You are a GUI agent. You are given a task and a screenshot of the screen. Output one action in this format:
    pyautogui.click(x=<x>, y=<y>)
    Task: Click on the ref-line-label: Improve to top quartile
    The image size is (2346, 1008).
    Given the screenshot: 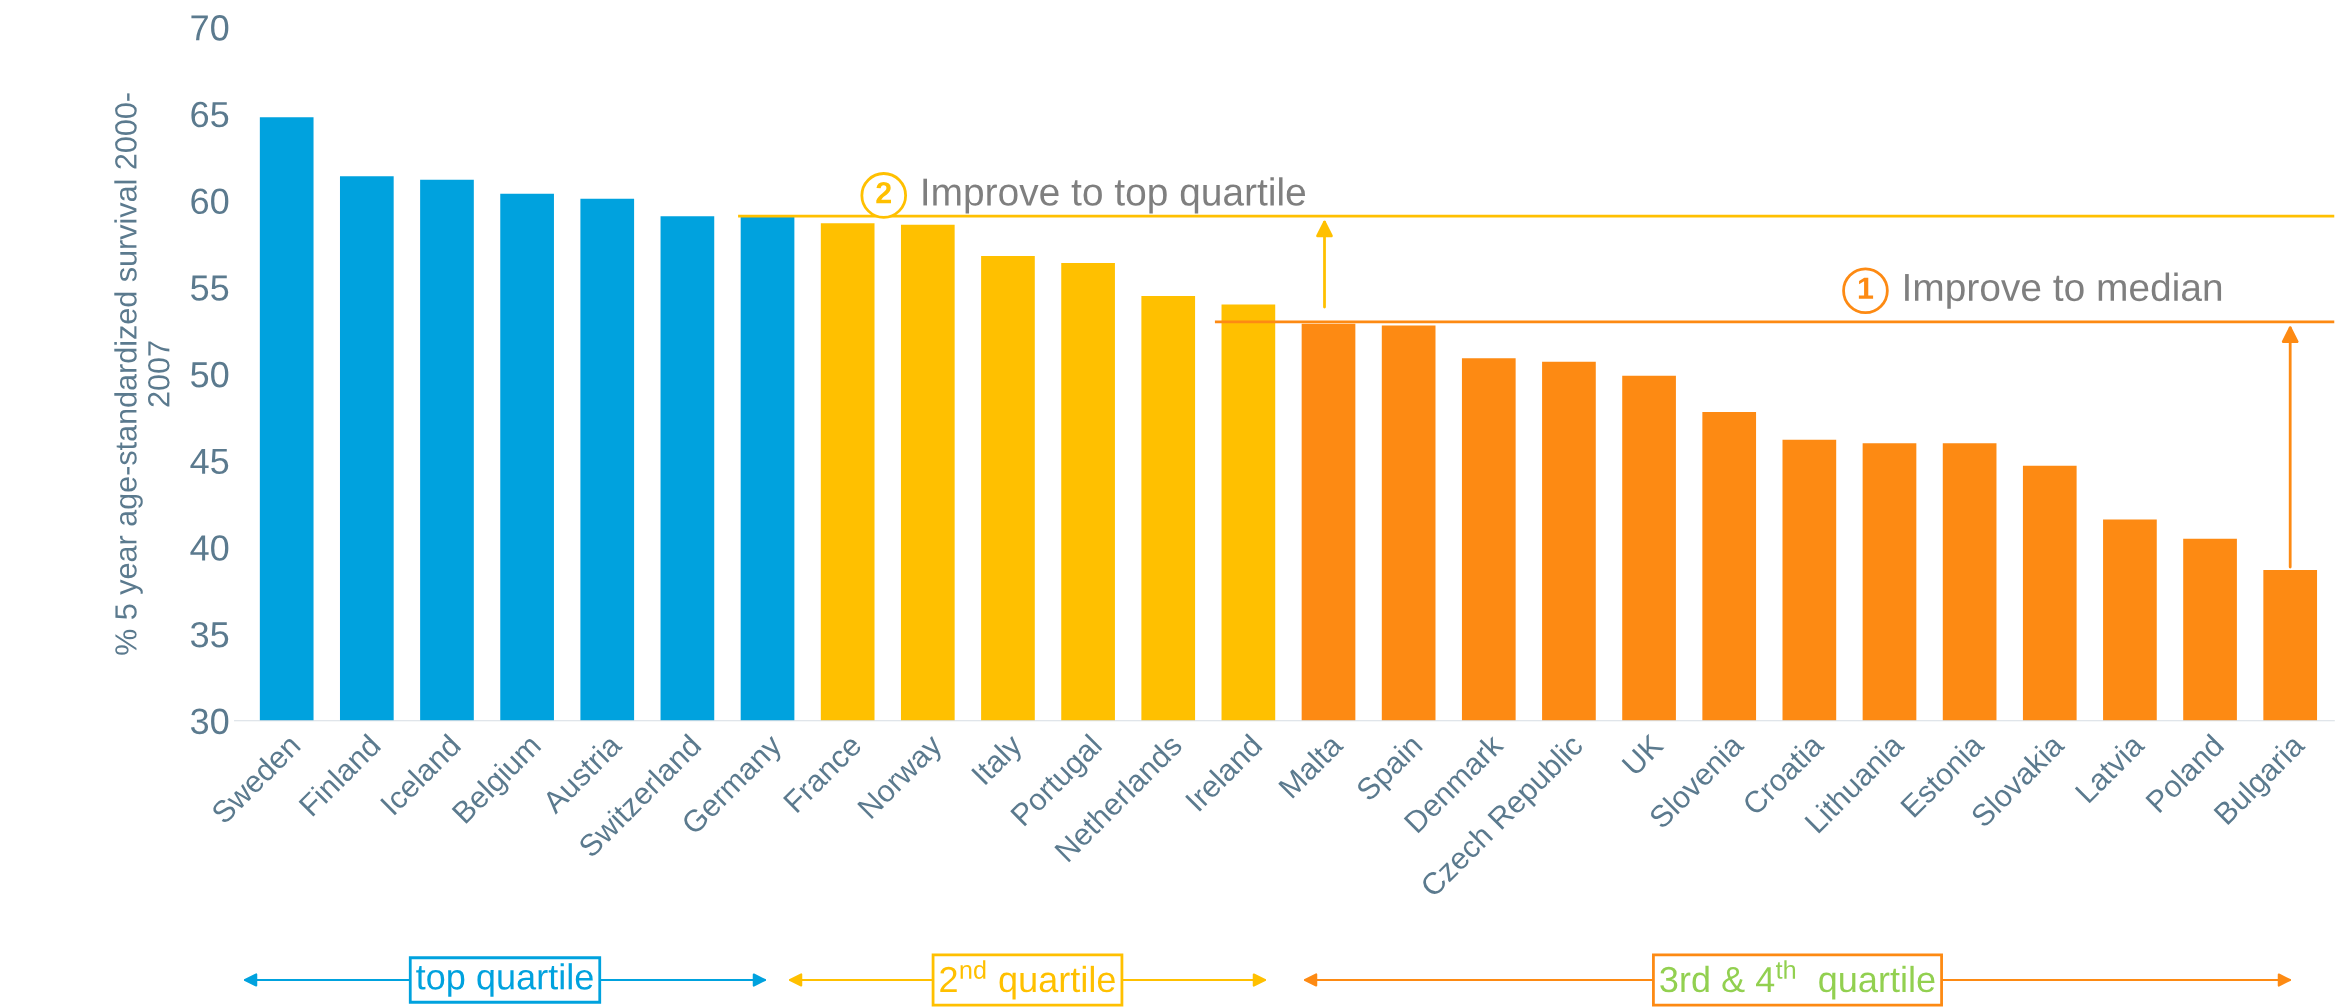 What is the action you would take?
    pyautogui.click(x=1114, y=195)
    